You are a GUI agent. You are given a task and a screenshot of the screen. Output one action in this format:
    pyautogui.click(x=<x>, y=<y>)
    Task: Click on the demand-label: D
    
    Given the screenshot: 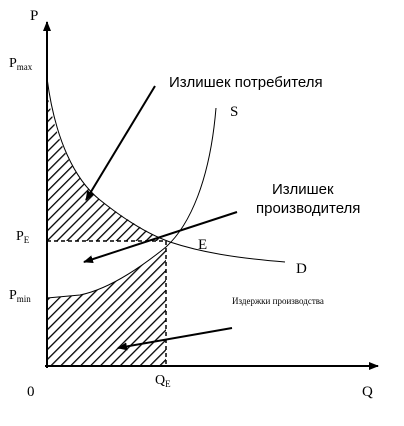 What is the action you would take?
    pyautogui.click(x=301, y=269)
    